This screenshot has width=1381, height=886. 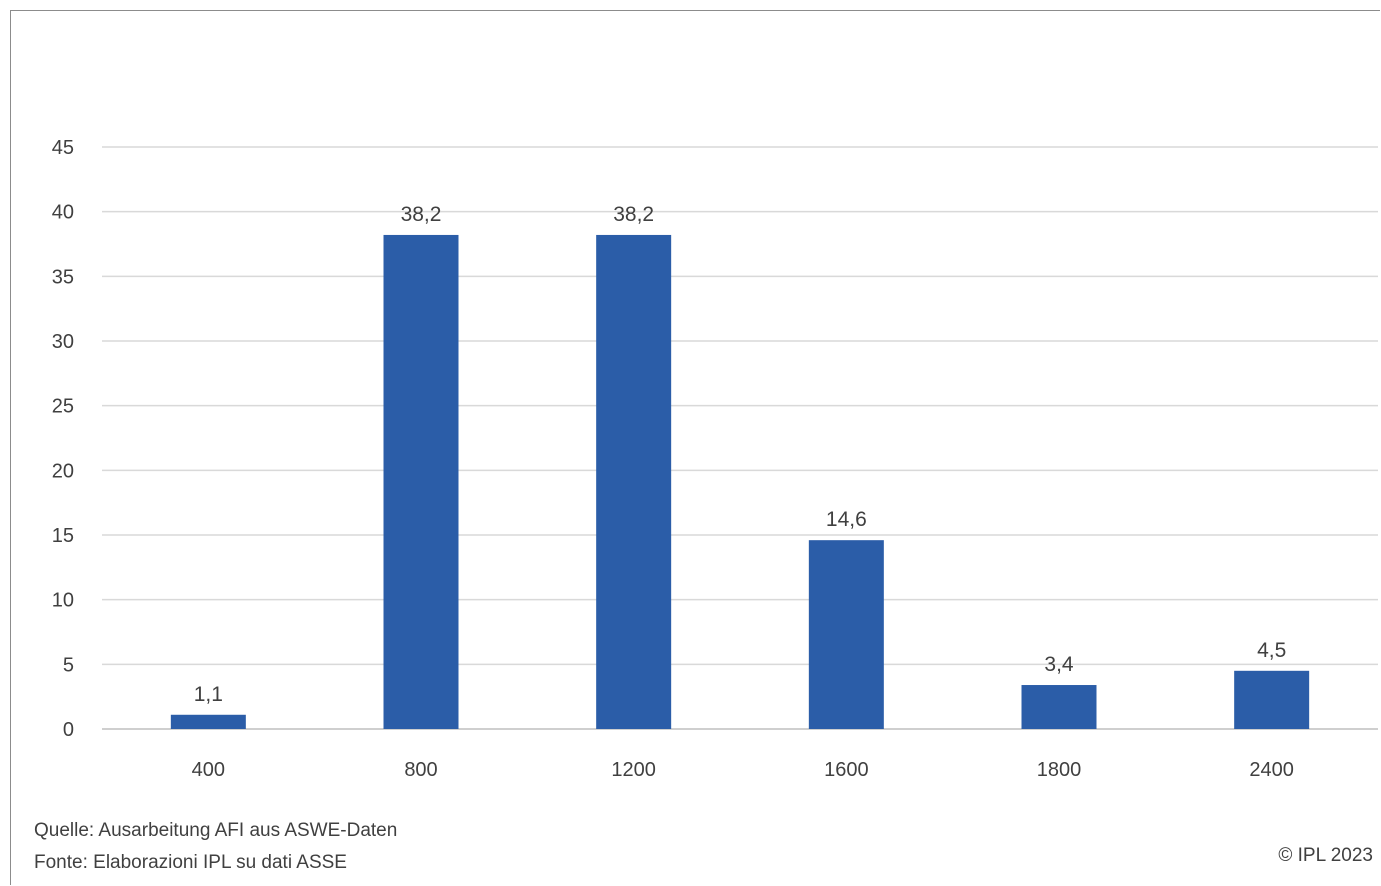 I want to click on x-tick-label: 400, so click(x=208, y=770).